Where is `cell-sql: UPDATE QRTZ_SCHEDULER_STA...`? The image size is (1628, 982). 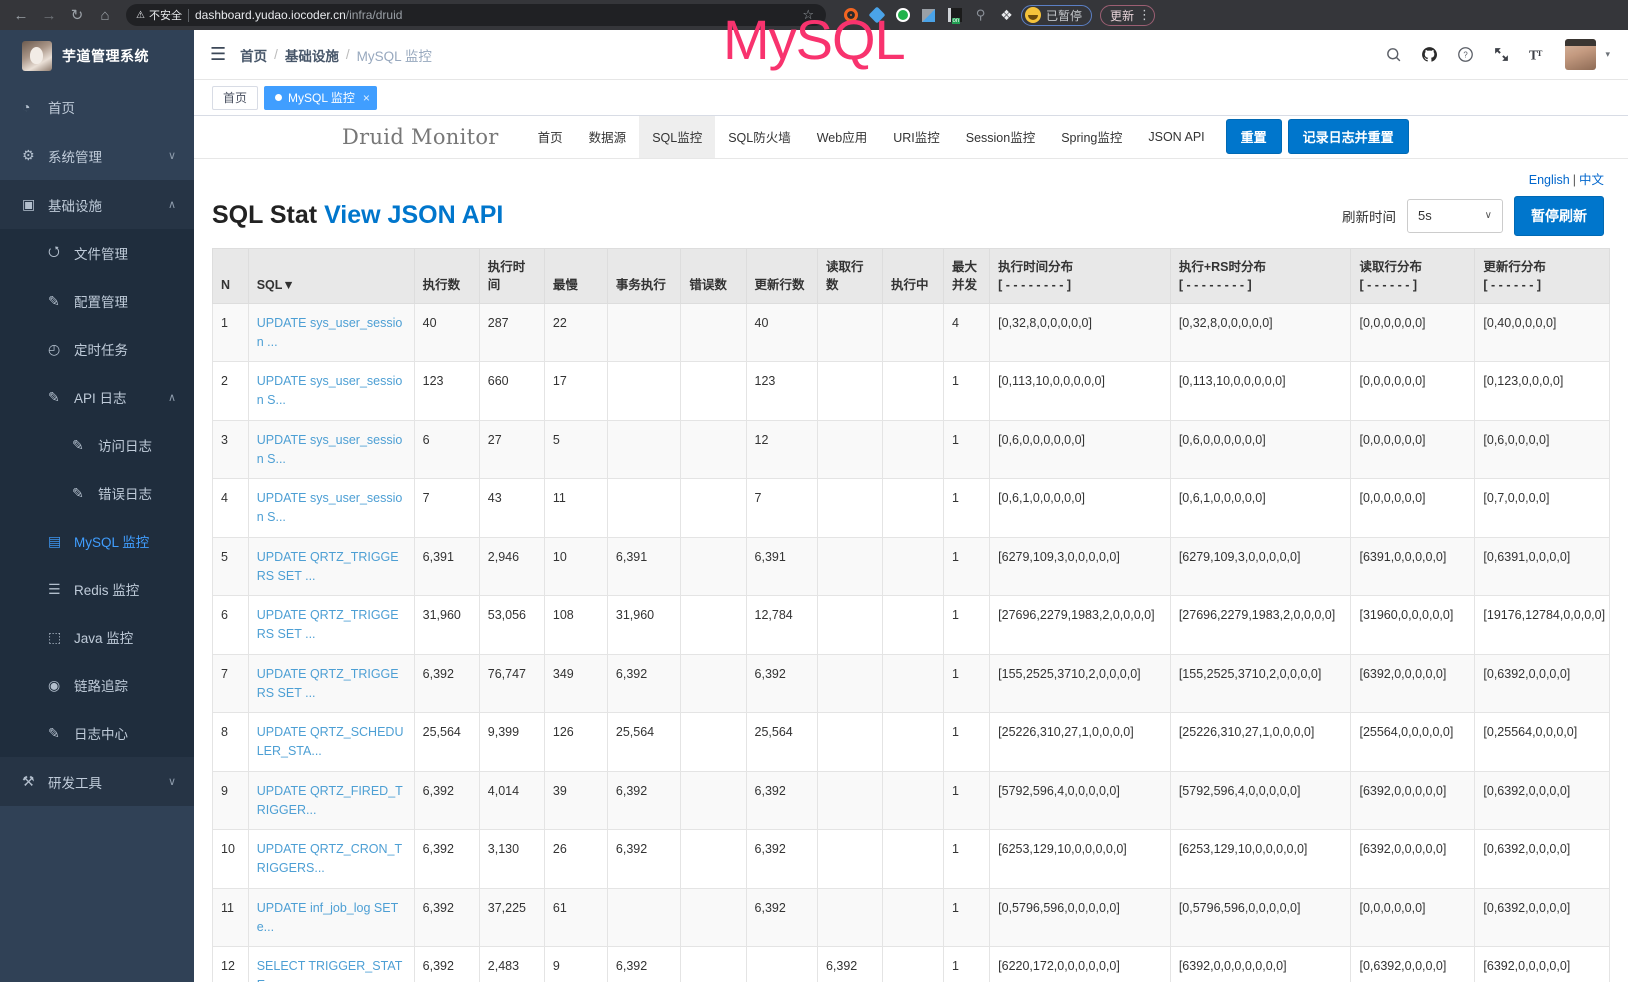
cell-sql: UPDATE QRTZ_SCHEDULER_STA... is located at coordinates (331, 742).